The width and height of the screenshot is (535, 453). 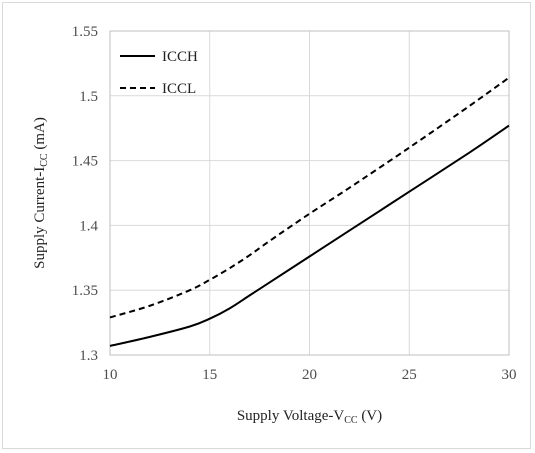 I want to click on y-tick-label: 1.3, so click(x=88, y=356).